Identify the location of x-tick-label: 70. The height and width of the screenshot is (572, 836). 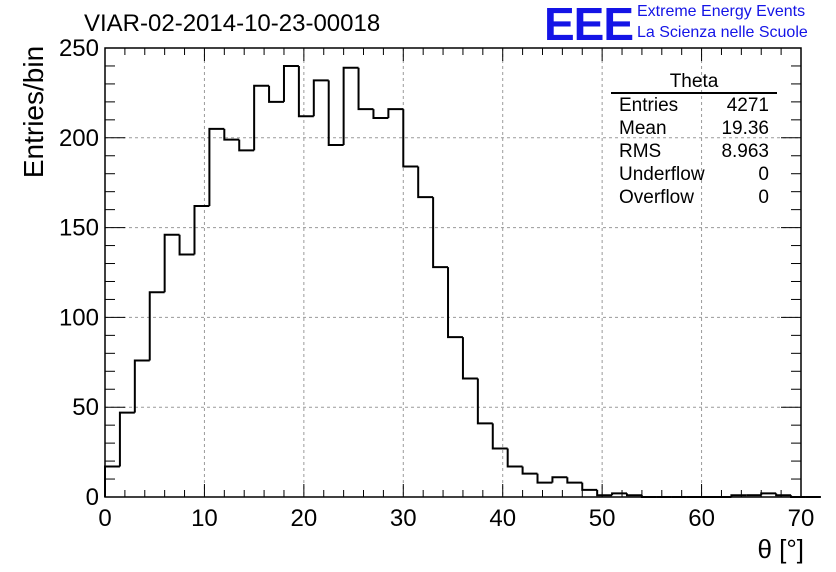
(801, 518).